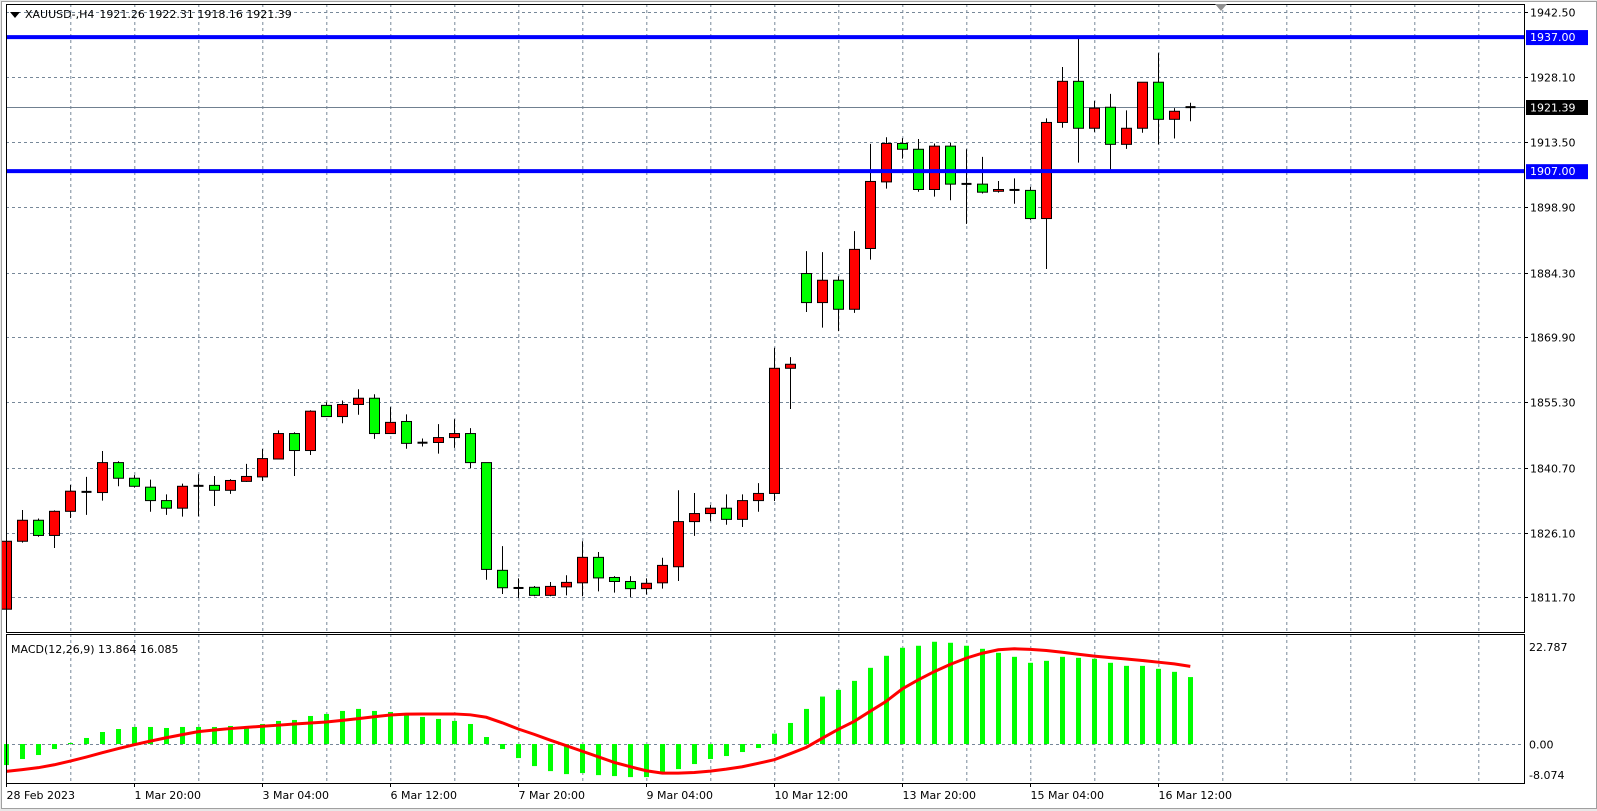  Describe the element at coordinates (680, 795) in the screenshot. I see `time-axis-label: 9 Mar 04:00` at that location.